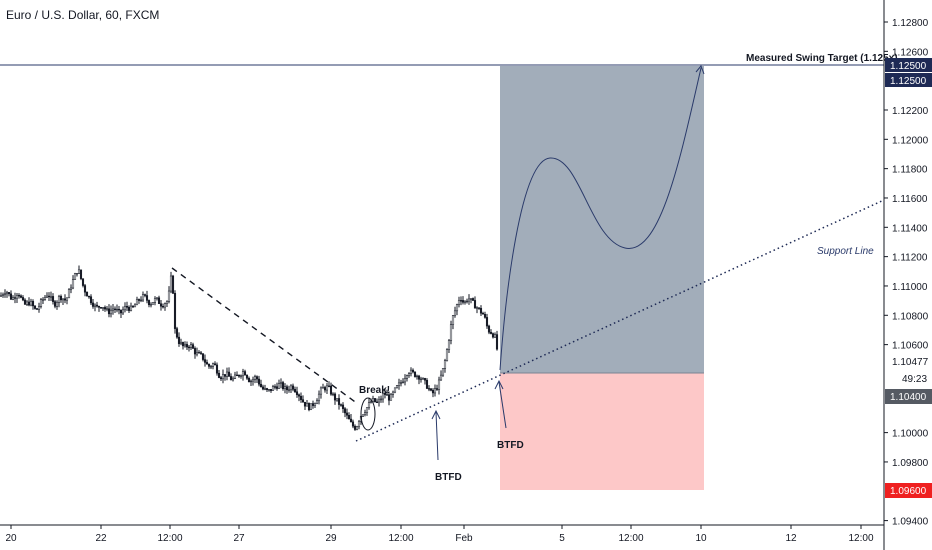 This screenshot has height=550, width=932. I want to click on price-tick-label: 1.12000, so click(910, 140).